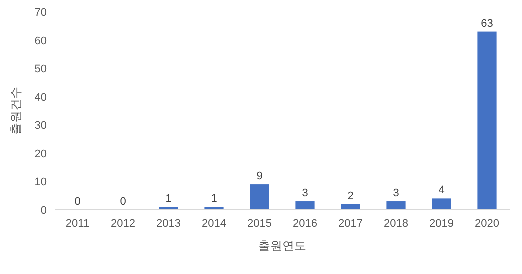 The width and height of the screenshot is (522, 274). I want to click on x-tick-label: 2016, so click(305, 224).